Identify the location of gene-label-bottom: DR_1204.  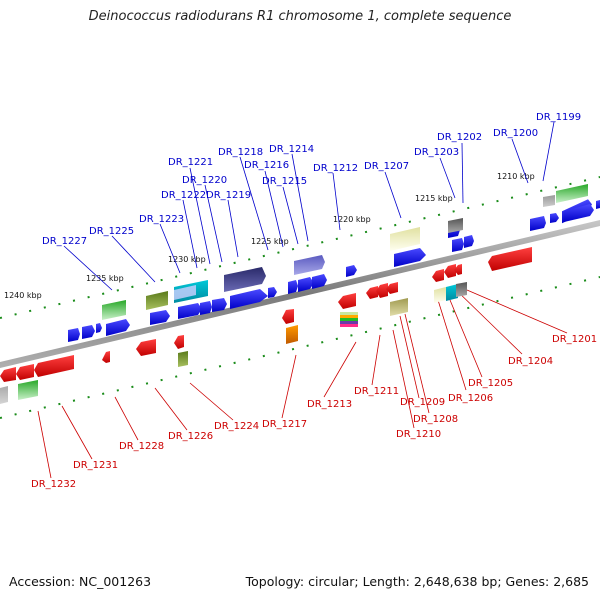
(530, 361).